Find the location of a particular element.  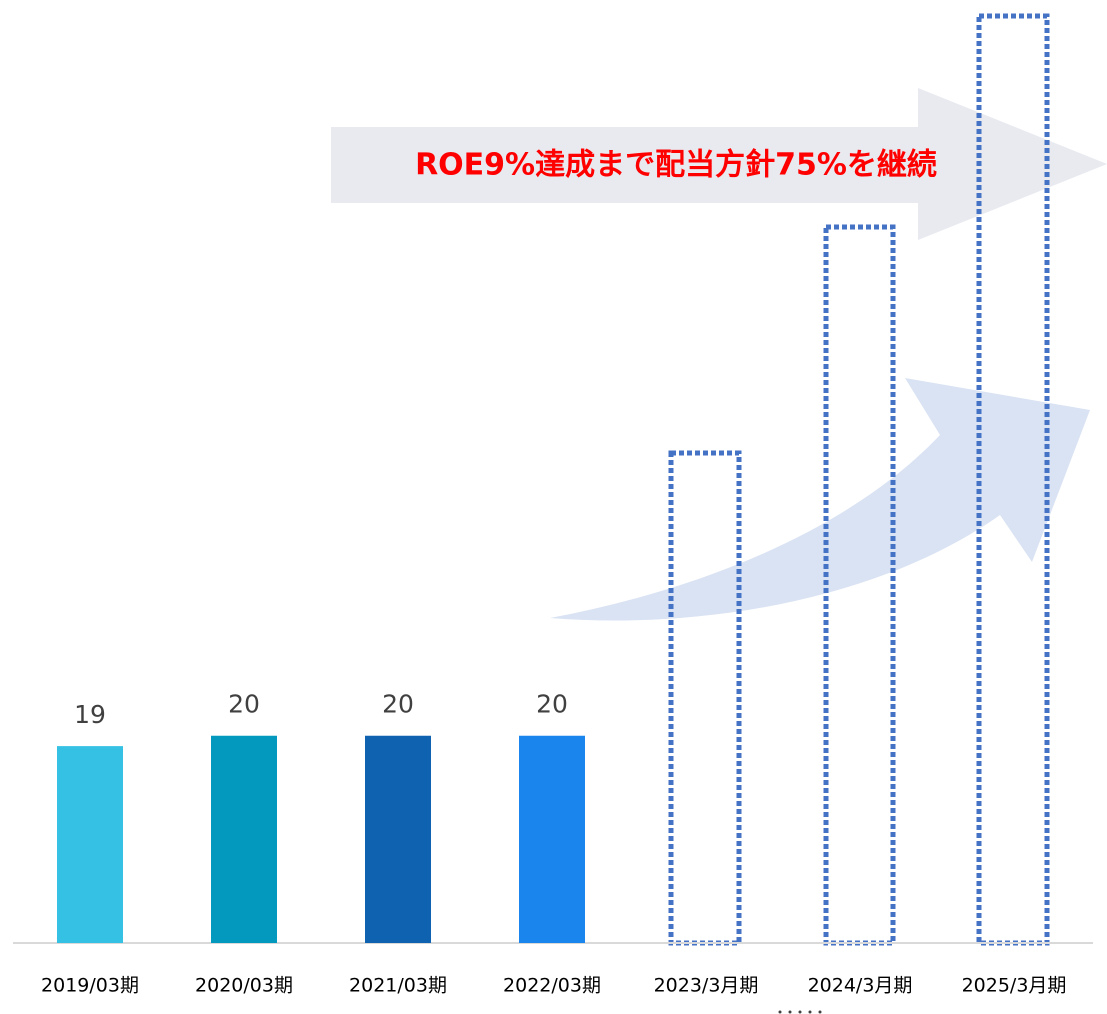

ellipsis is located at coordinates (800, 1012).